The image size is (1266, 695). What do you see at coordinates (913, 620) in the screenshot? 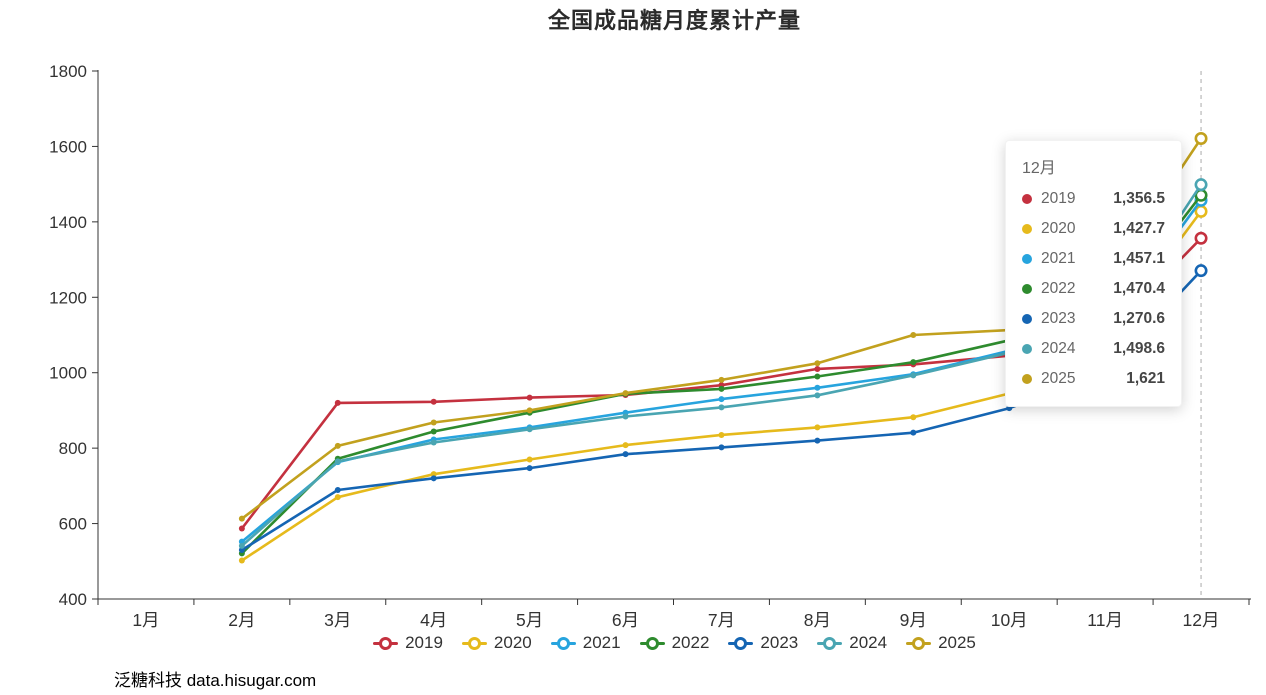
I see `x-axis-label: 9月` at bounding box center [913, 620].